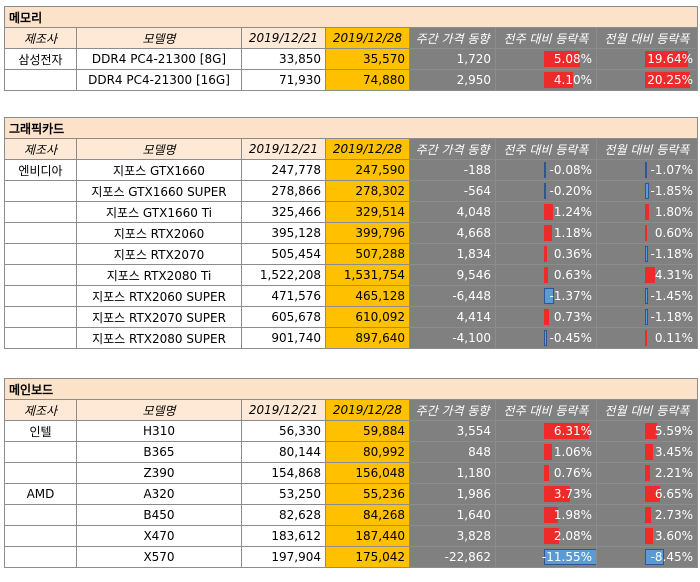  Describe the element at coordinates (647, 452) in the screenshot. I see `month-change-cell: 3.45%` at that location.